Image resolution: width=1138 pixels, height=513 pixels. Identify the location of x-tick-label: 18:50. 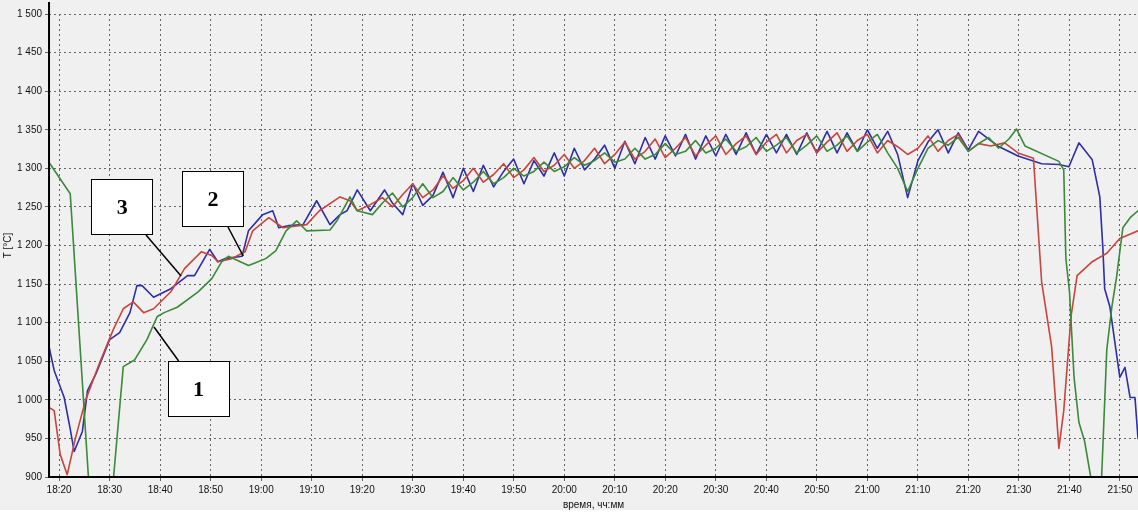
(211, 489).